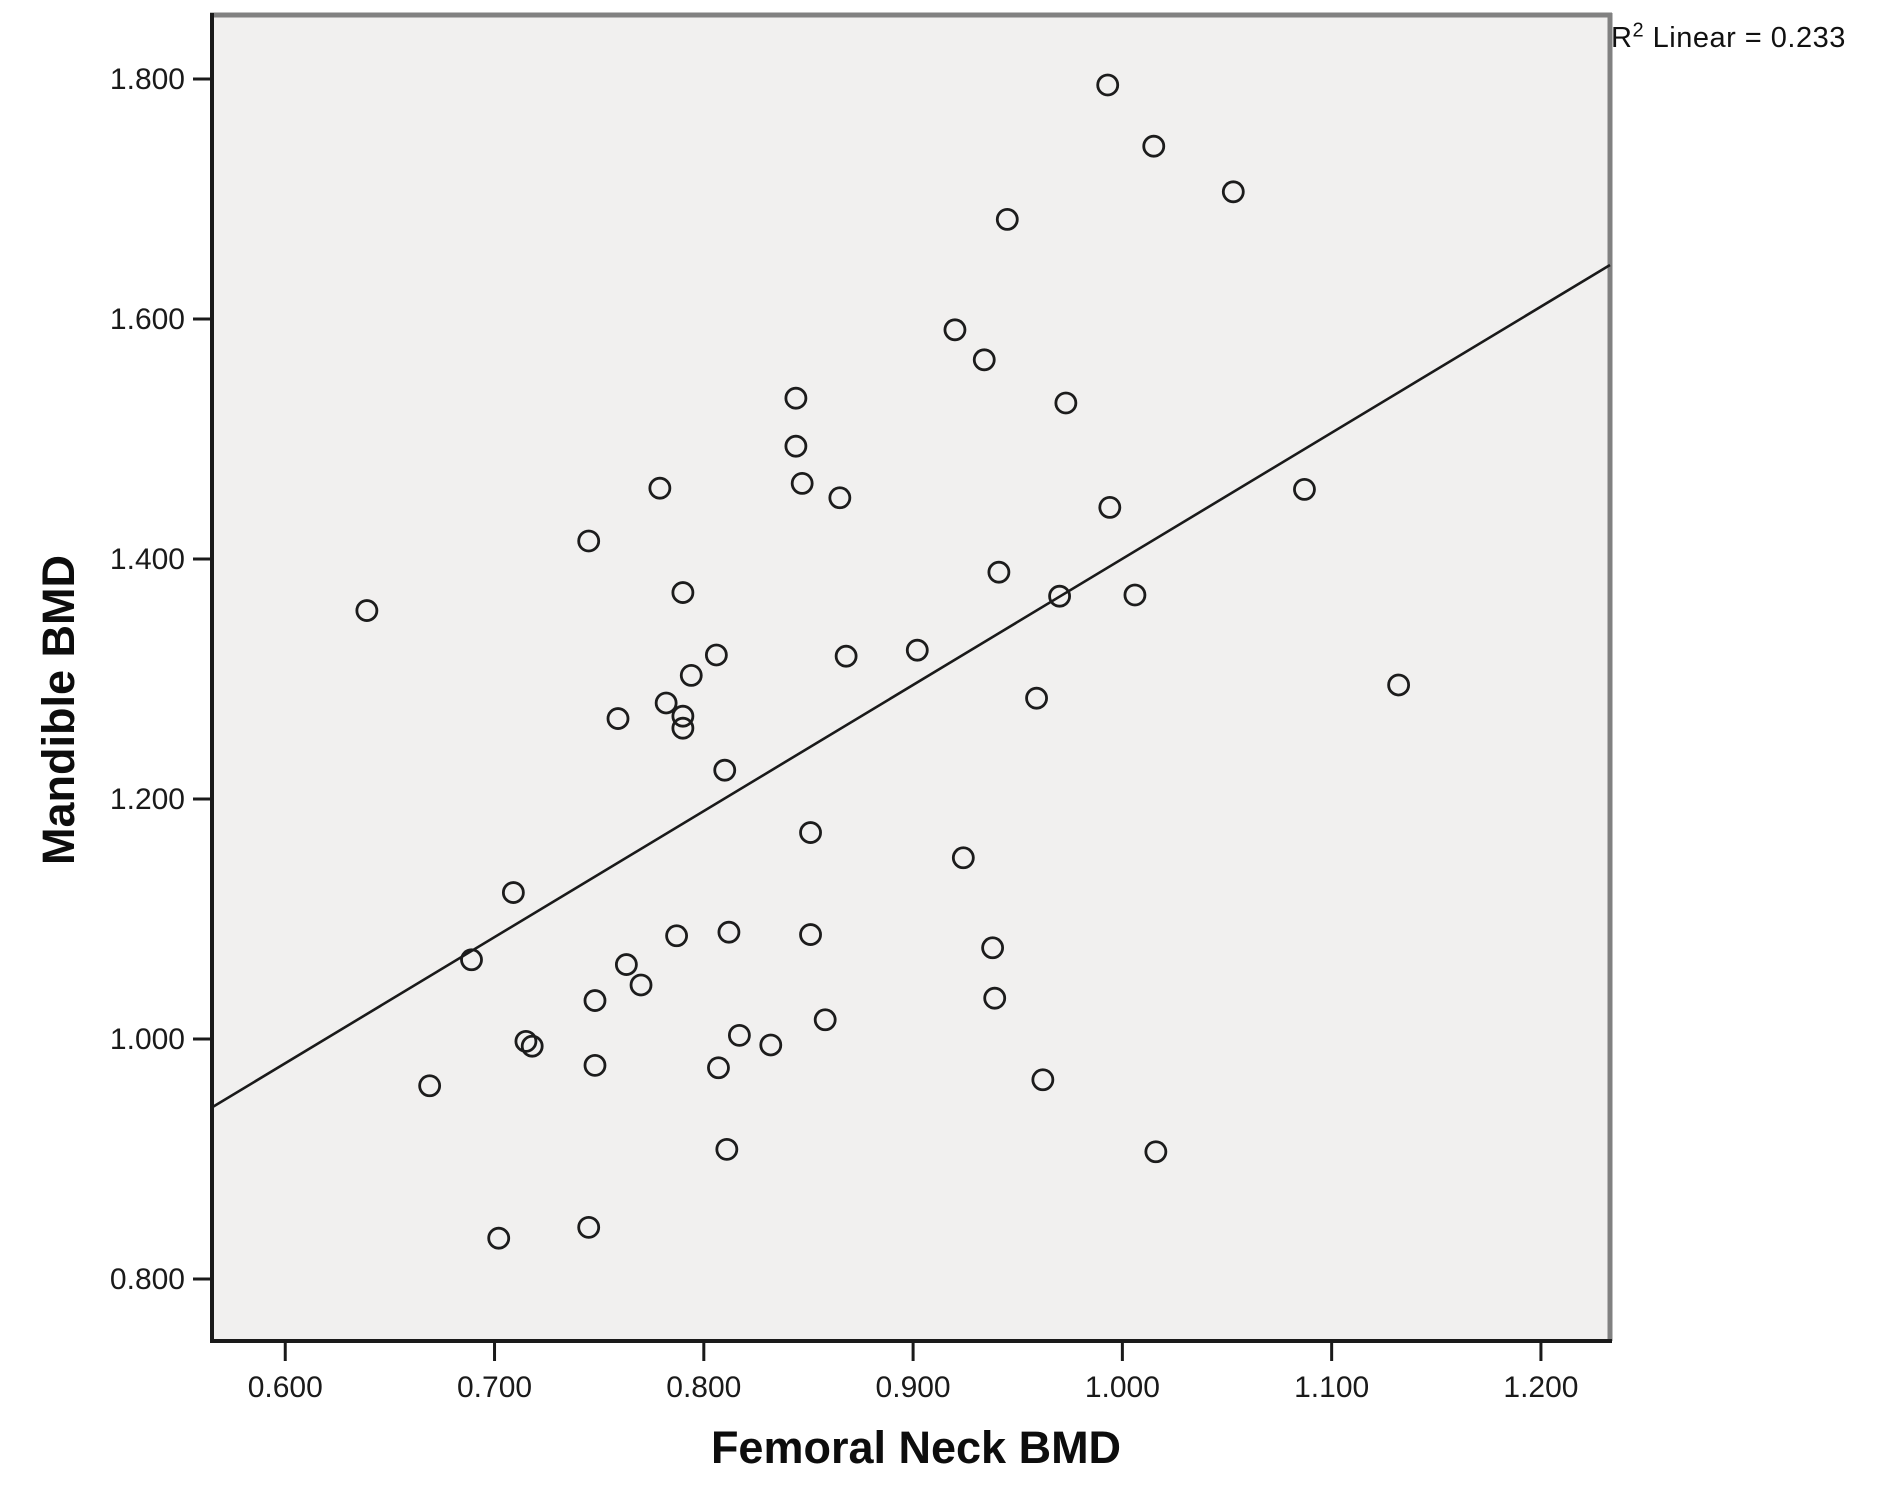  What do you see at coordinates (1540, 1387) in the screenshot?
I see `x-tick-label: 1.200` at bounding box center [1540, 1387].